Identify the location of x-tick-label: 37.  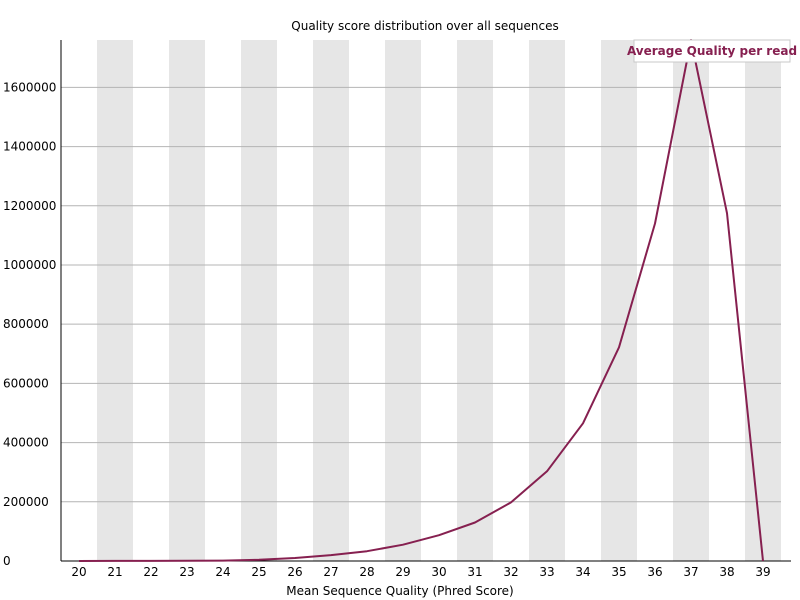
(690, 572).